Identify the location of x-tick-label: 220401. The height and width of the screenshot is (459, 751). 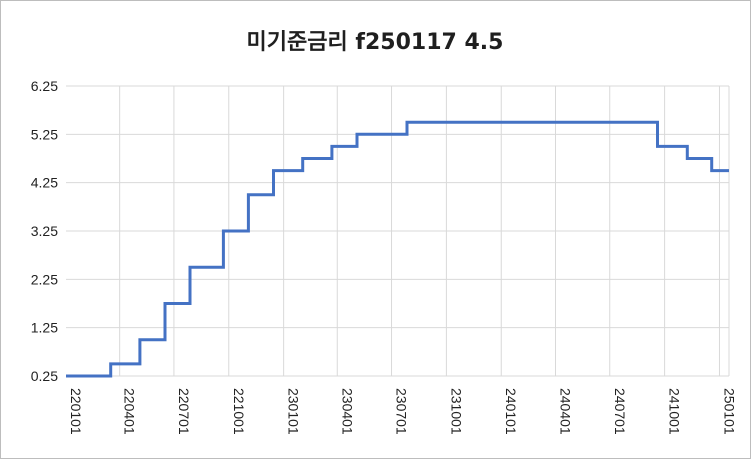
(130, 411).